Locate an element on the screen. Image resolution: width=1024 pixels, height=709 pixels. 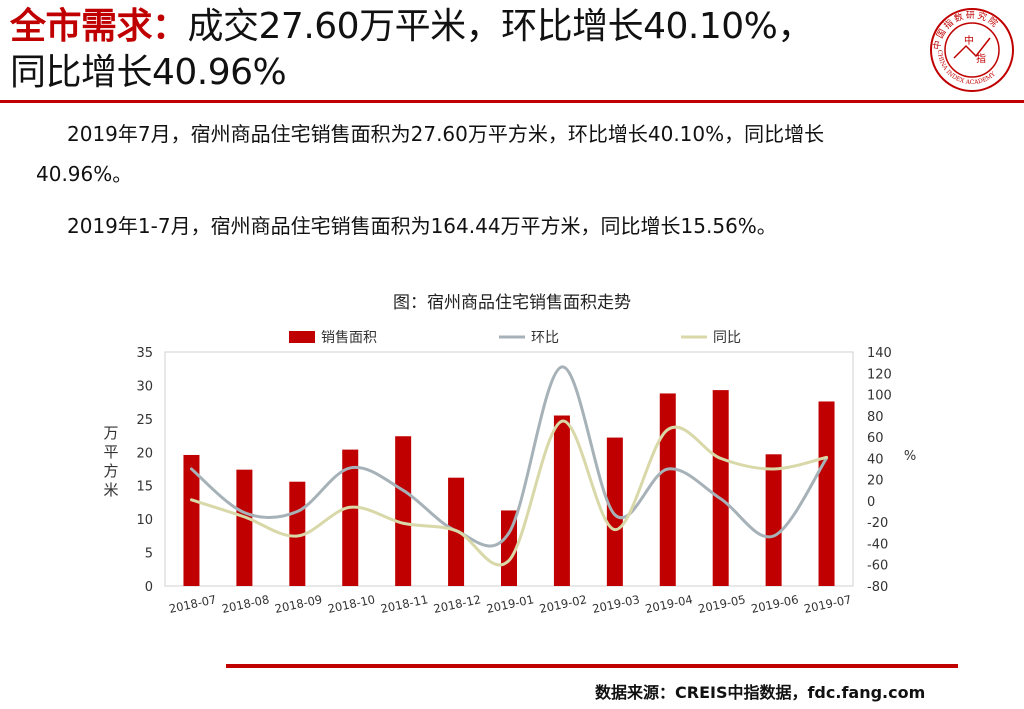
right-tick-label: 80 is located at coordinates (875, 417).